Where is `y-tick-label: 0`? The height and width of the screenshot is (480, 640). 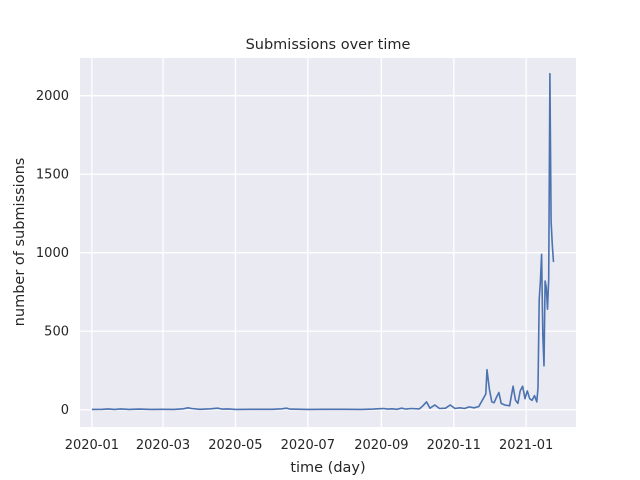 y-tick-label: 0 is located at coordinates (65, 410).